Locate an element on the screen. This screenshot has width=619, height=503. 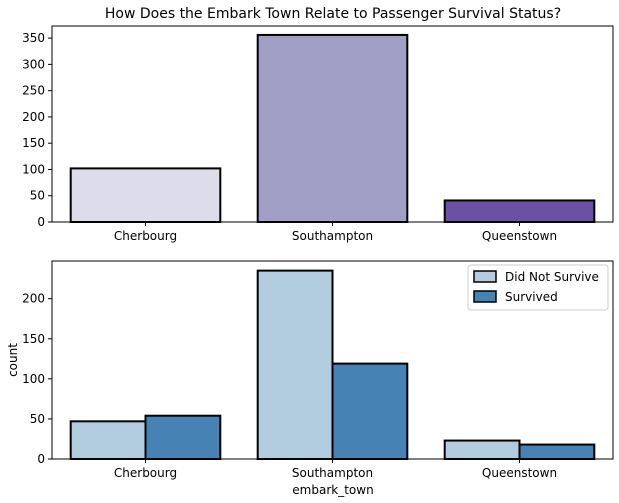
bottom-y-ticks: 0 50 100 150 200 is located at coordinates (37, 379).